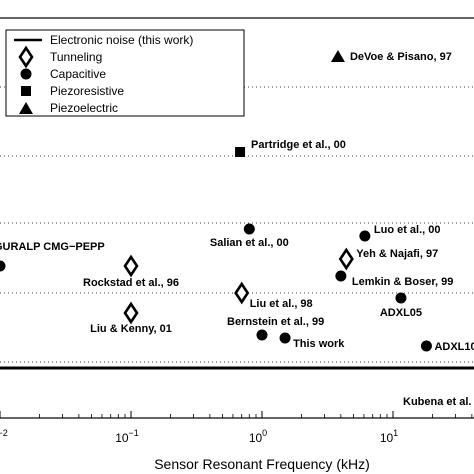  What do you see at coordinates (26, 74) in the screenshot?
I see `legend-circle-swatch` at bounding box center [26, 74].